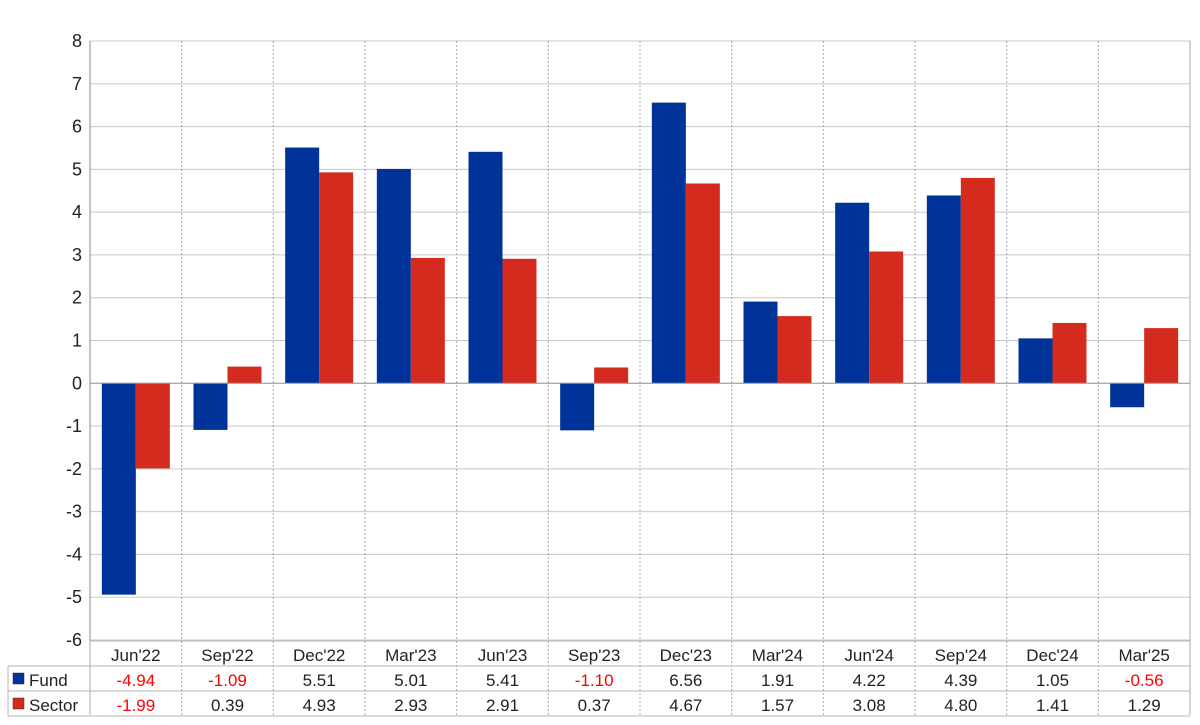 Image resolution: width=1200 pixels, height=725 pixels. What do you see at coordinates (319, 655) in the screenshot?
I see `x-category-label: Dec'22` at bounding box center [319, 655].